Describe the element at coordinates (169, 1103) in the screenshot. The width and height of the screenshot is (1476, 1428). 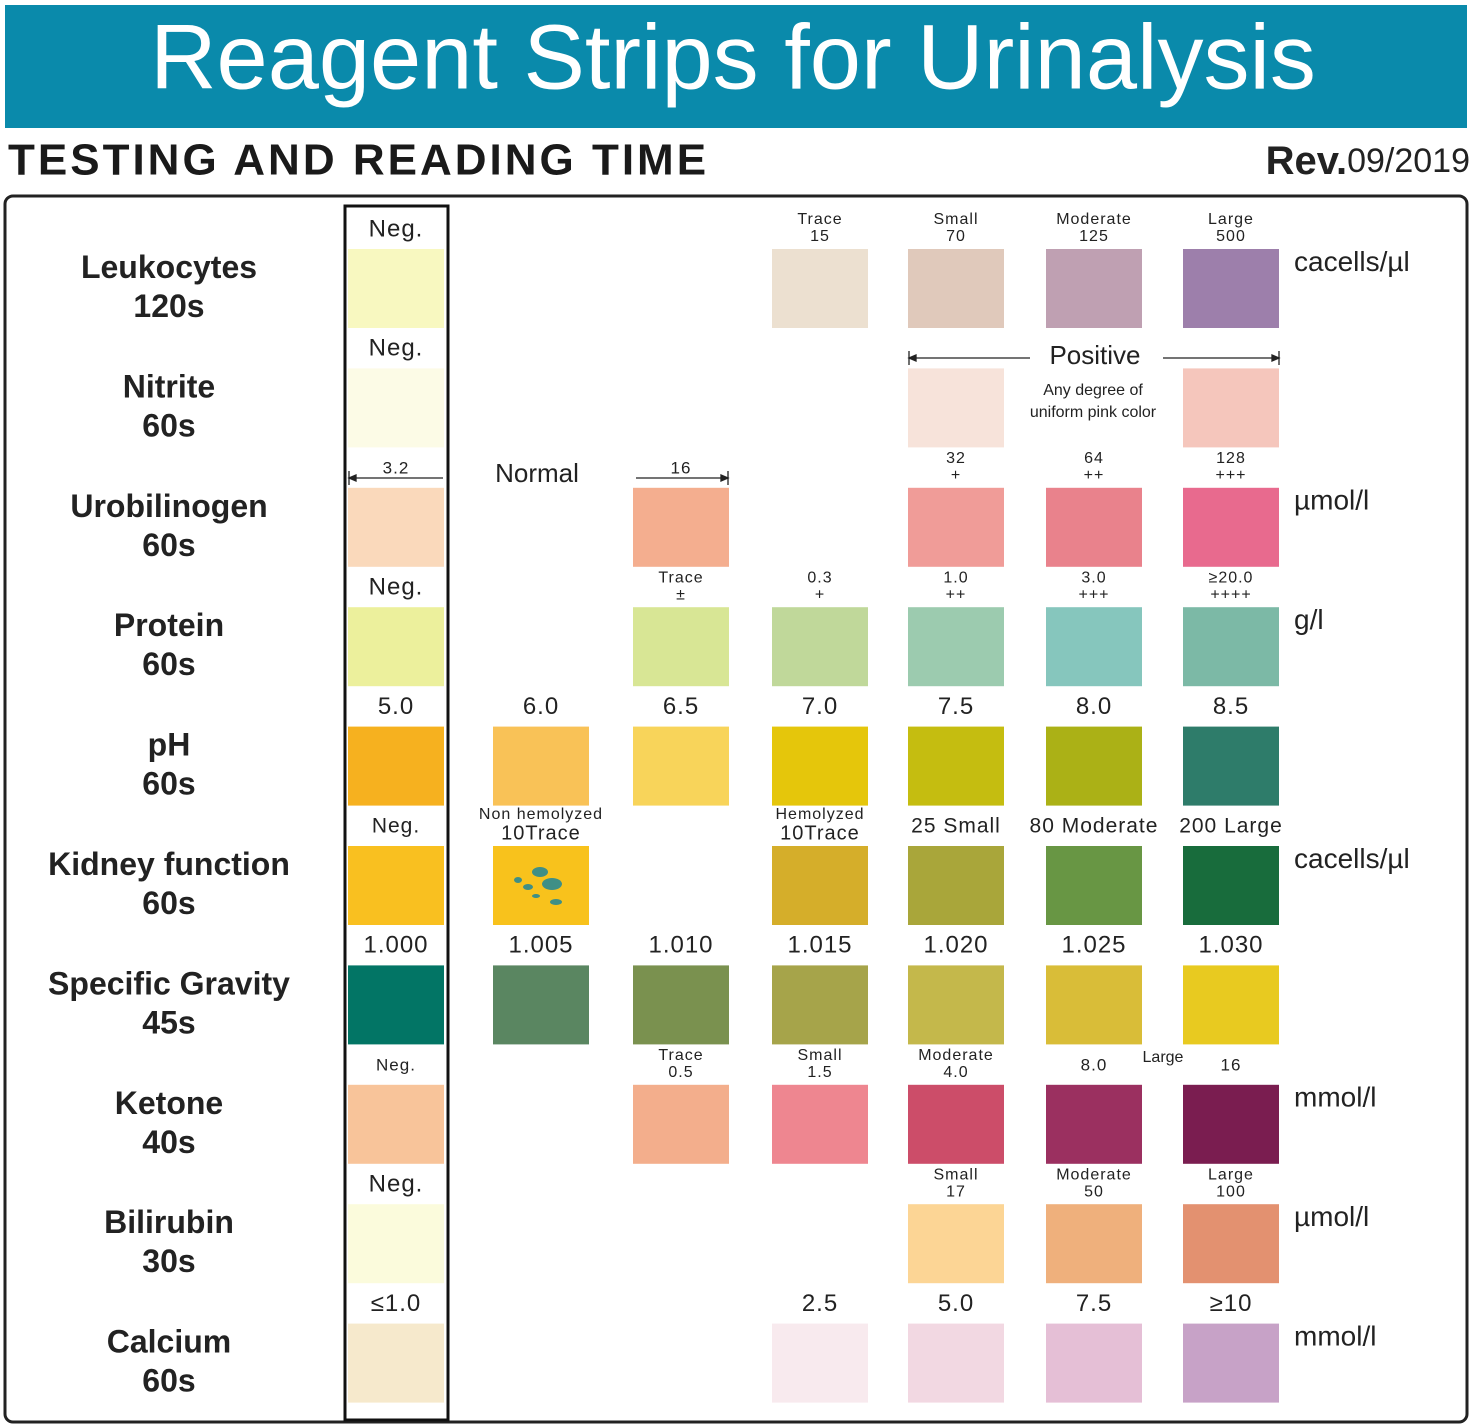
I see `row-name: Ketone` at that location.